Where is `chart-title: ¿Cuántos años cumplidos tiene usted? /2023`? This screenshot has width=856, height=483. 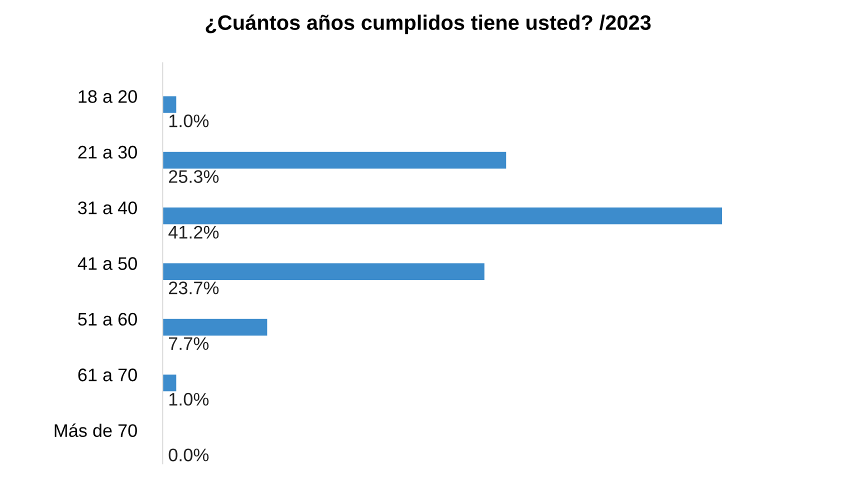
chart-title: ¿Cuántos años cumplidos tiene usted? /2023 is located at coordinates (428, 24).